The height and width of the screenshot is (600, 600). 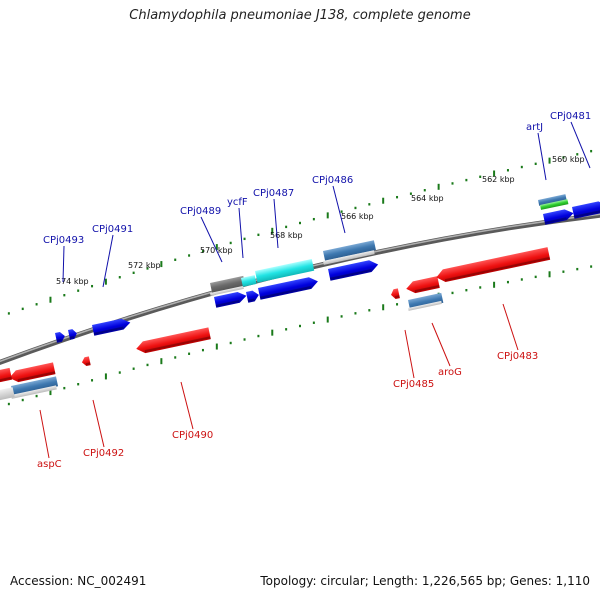 I want to click on gene-label-reverse: CPj0483, so click(x=517, y=356).